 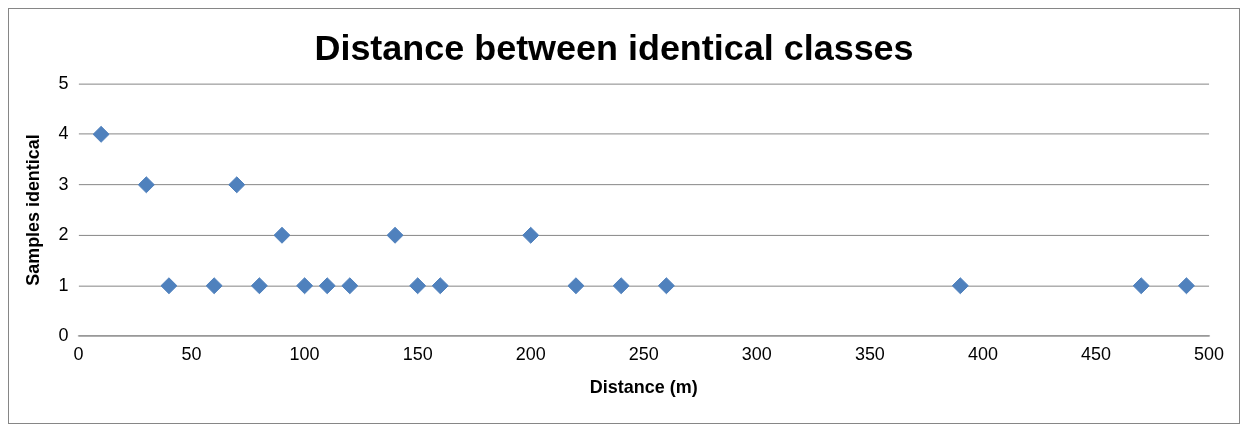 I want to click on x-tick-label: 400, so click(x=982, y=353).